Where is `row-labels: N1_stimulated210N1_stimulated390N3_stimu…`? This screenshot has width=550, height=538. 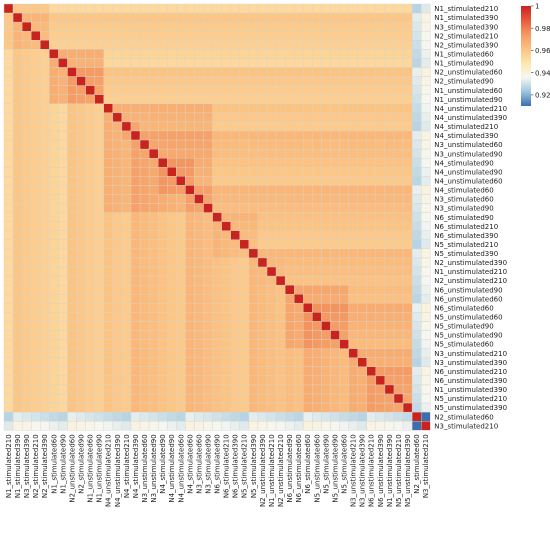
row-labels: N1_stimulated210N1_stimulated390N3_stimu… is located at coordinates (470, 217).